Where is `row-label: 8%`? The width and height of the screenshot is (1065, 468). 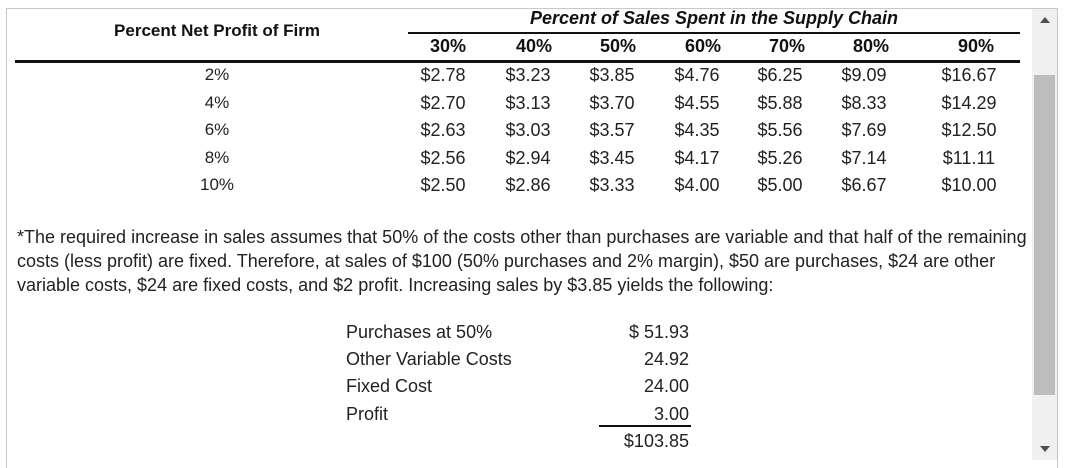 row-label: 8% is located at coordinates (217, 157).